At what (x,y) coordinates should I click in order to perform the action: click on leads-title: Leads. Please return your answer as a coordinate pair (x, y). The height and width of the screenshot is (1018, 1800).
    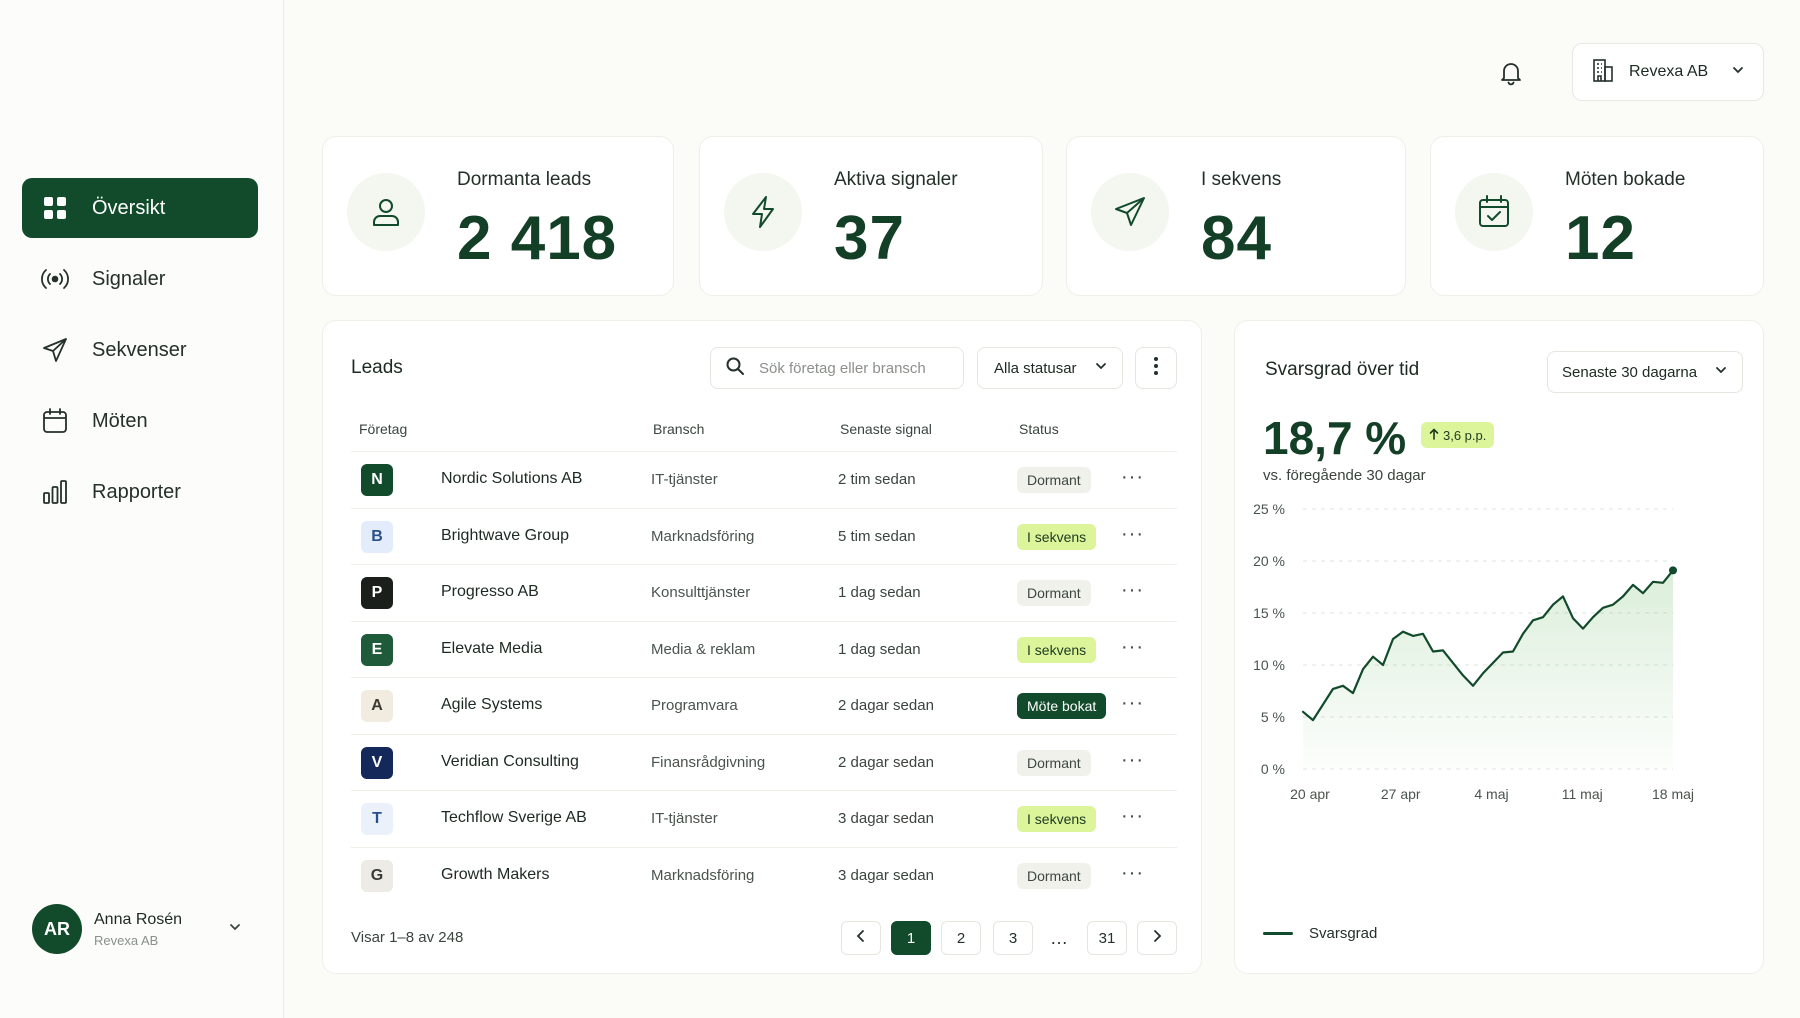
    Looking at the image, I should click on (377, 367).